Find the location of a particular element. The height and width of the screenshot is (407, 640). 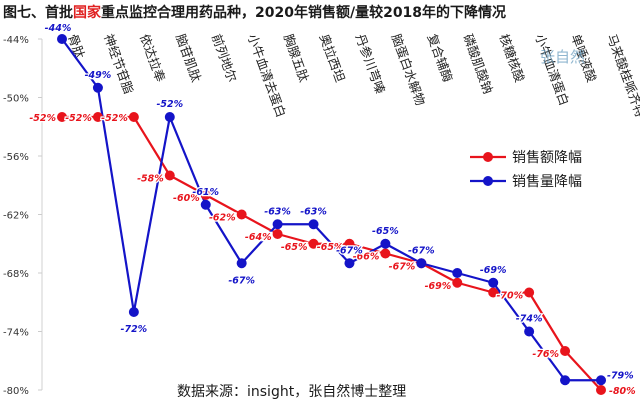

title-part-before: 图七、首批 is located at coordinates (38, 12).